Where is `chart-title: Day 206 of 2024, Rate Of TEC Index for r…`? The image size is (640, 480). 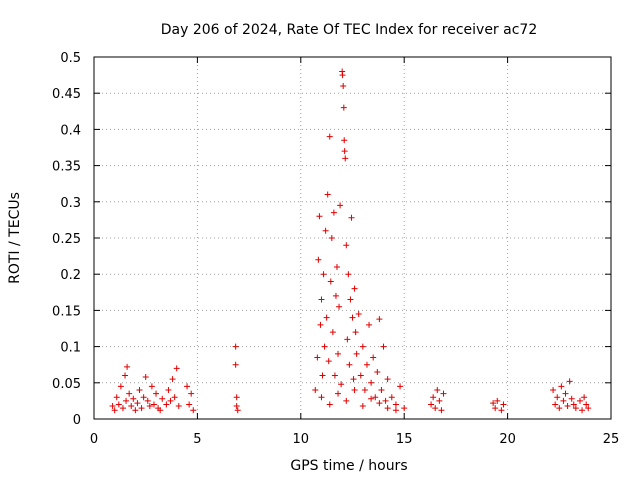 chart-title: Day 206 of 2024, Rate Of TEC Index for r… is located at coordinates (349, 30).